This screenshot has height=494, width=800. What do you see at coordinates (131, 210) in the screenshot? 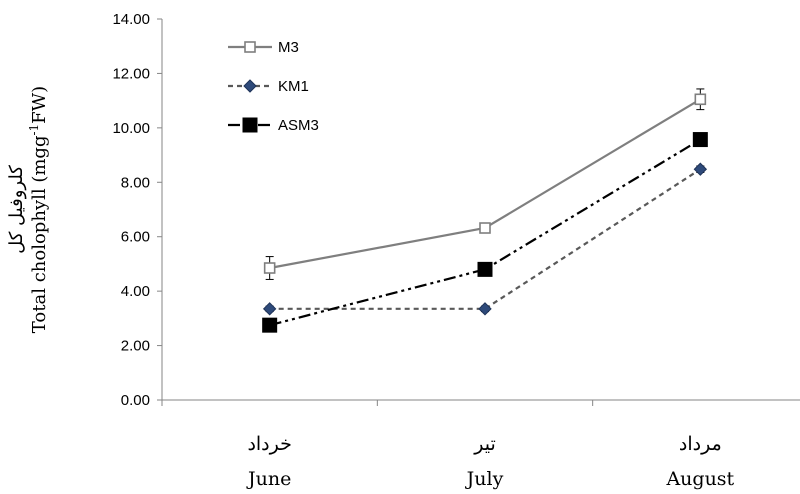
I see `y-tick-labels: 0.00 2.00 4.00 6.00 8.00 10.00 12.00 14.00` at bounding box center [131, 210].